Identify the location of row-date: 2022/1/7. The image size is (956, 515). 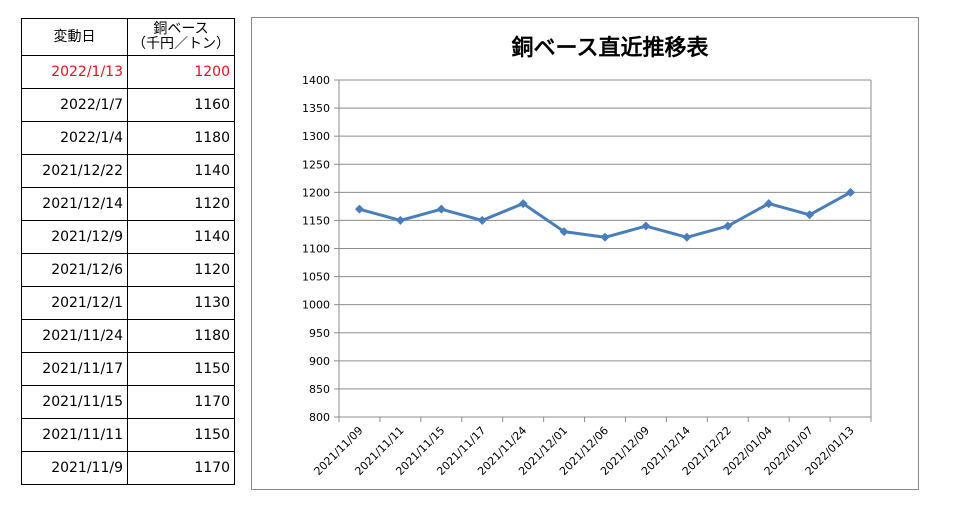
(74, 105).